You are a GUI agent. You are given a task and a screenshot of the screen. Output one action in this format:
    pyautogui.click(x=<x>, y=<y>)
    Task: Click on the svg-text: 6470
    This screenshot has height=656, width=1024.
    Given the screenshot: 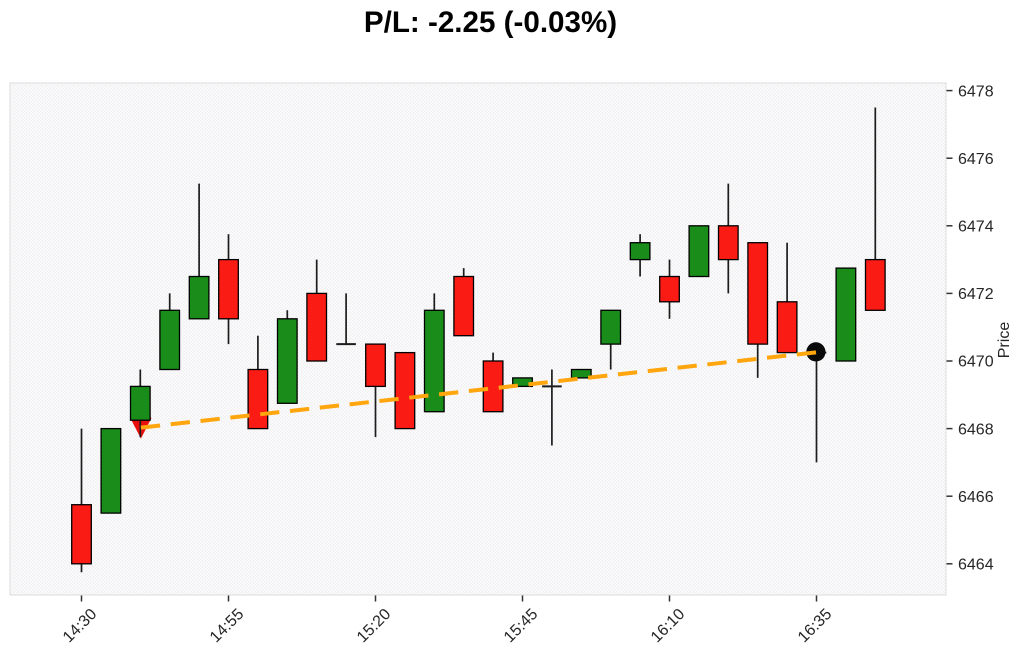 What is the action you would take?
    pyautogui.click(x=976, y=362)
    